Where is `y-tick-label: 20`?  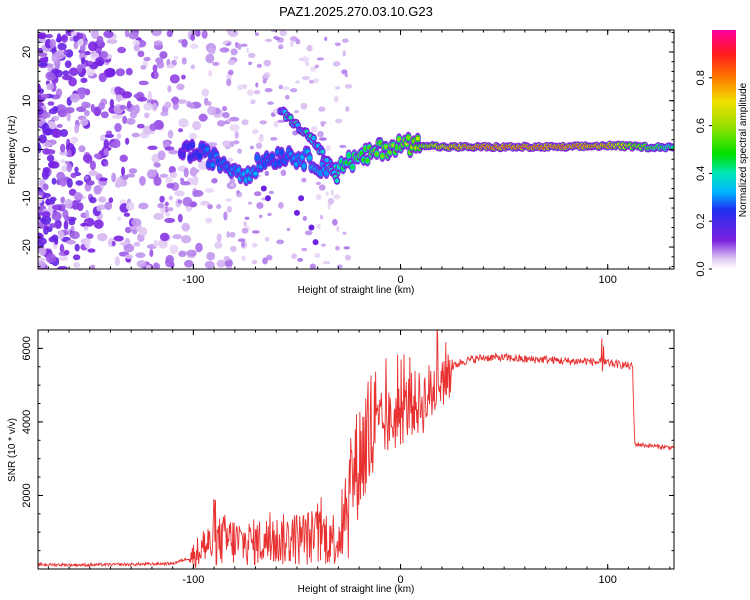 y-tick-label: 20 is located at coordinates (27, 52).